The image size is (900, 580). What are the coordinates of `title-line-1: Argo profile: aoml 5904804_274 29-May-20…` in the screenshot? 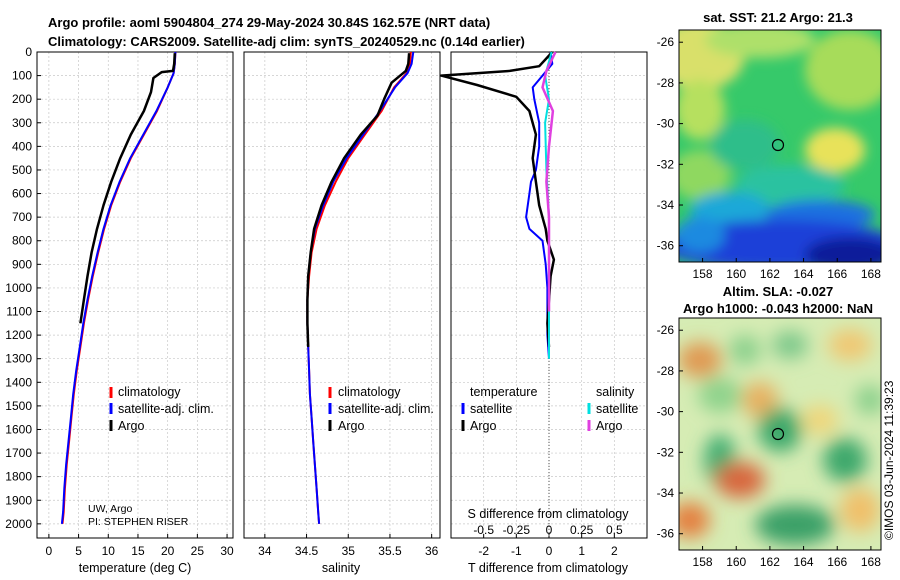 It's located at (269, 22).